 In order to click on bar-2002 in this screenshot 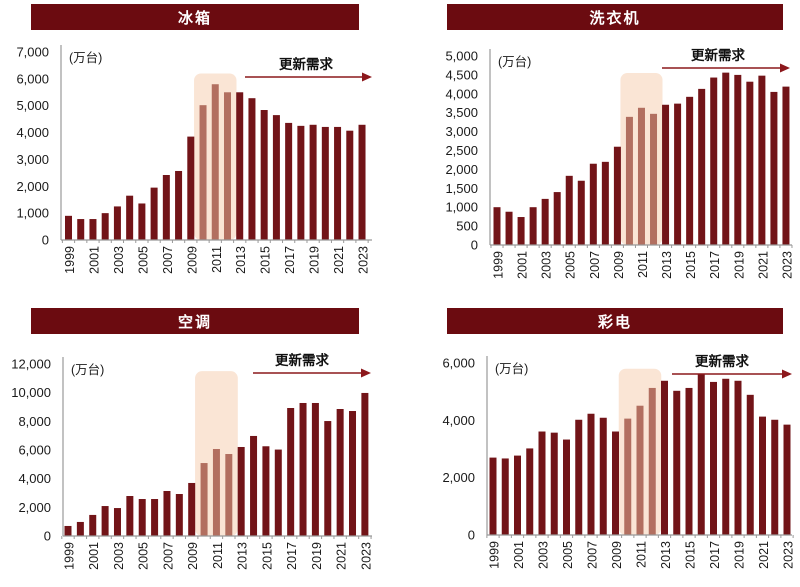, I will do `click(105, 521)`.